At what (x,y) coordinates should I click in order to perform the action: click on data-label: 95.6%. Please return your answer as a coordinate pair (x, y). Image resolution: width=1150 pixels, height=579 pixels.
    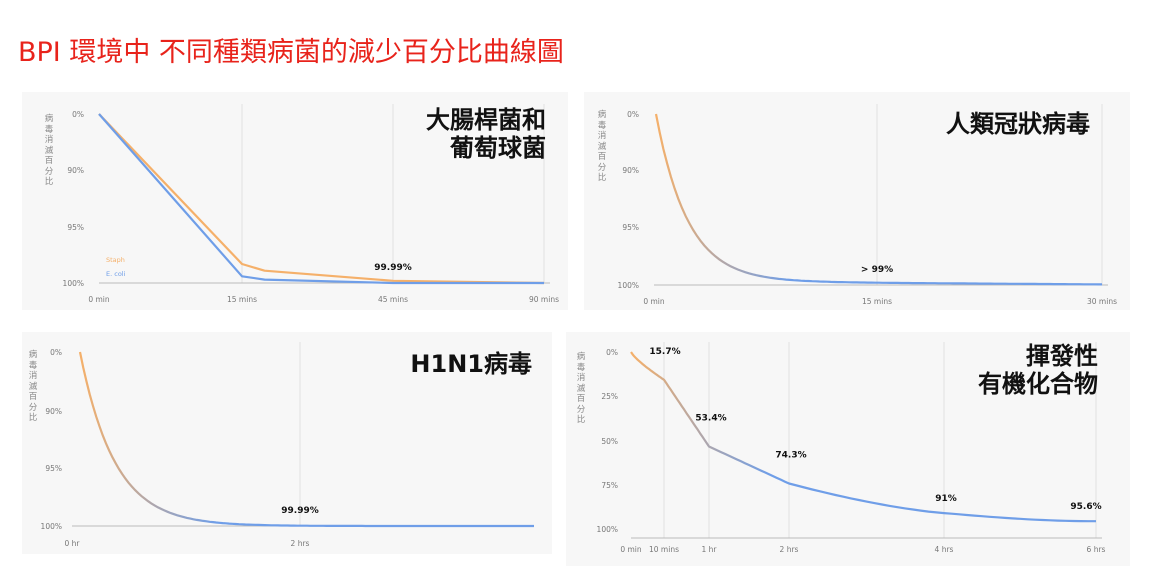
    Looking at the image, I should click on (1085, 507).